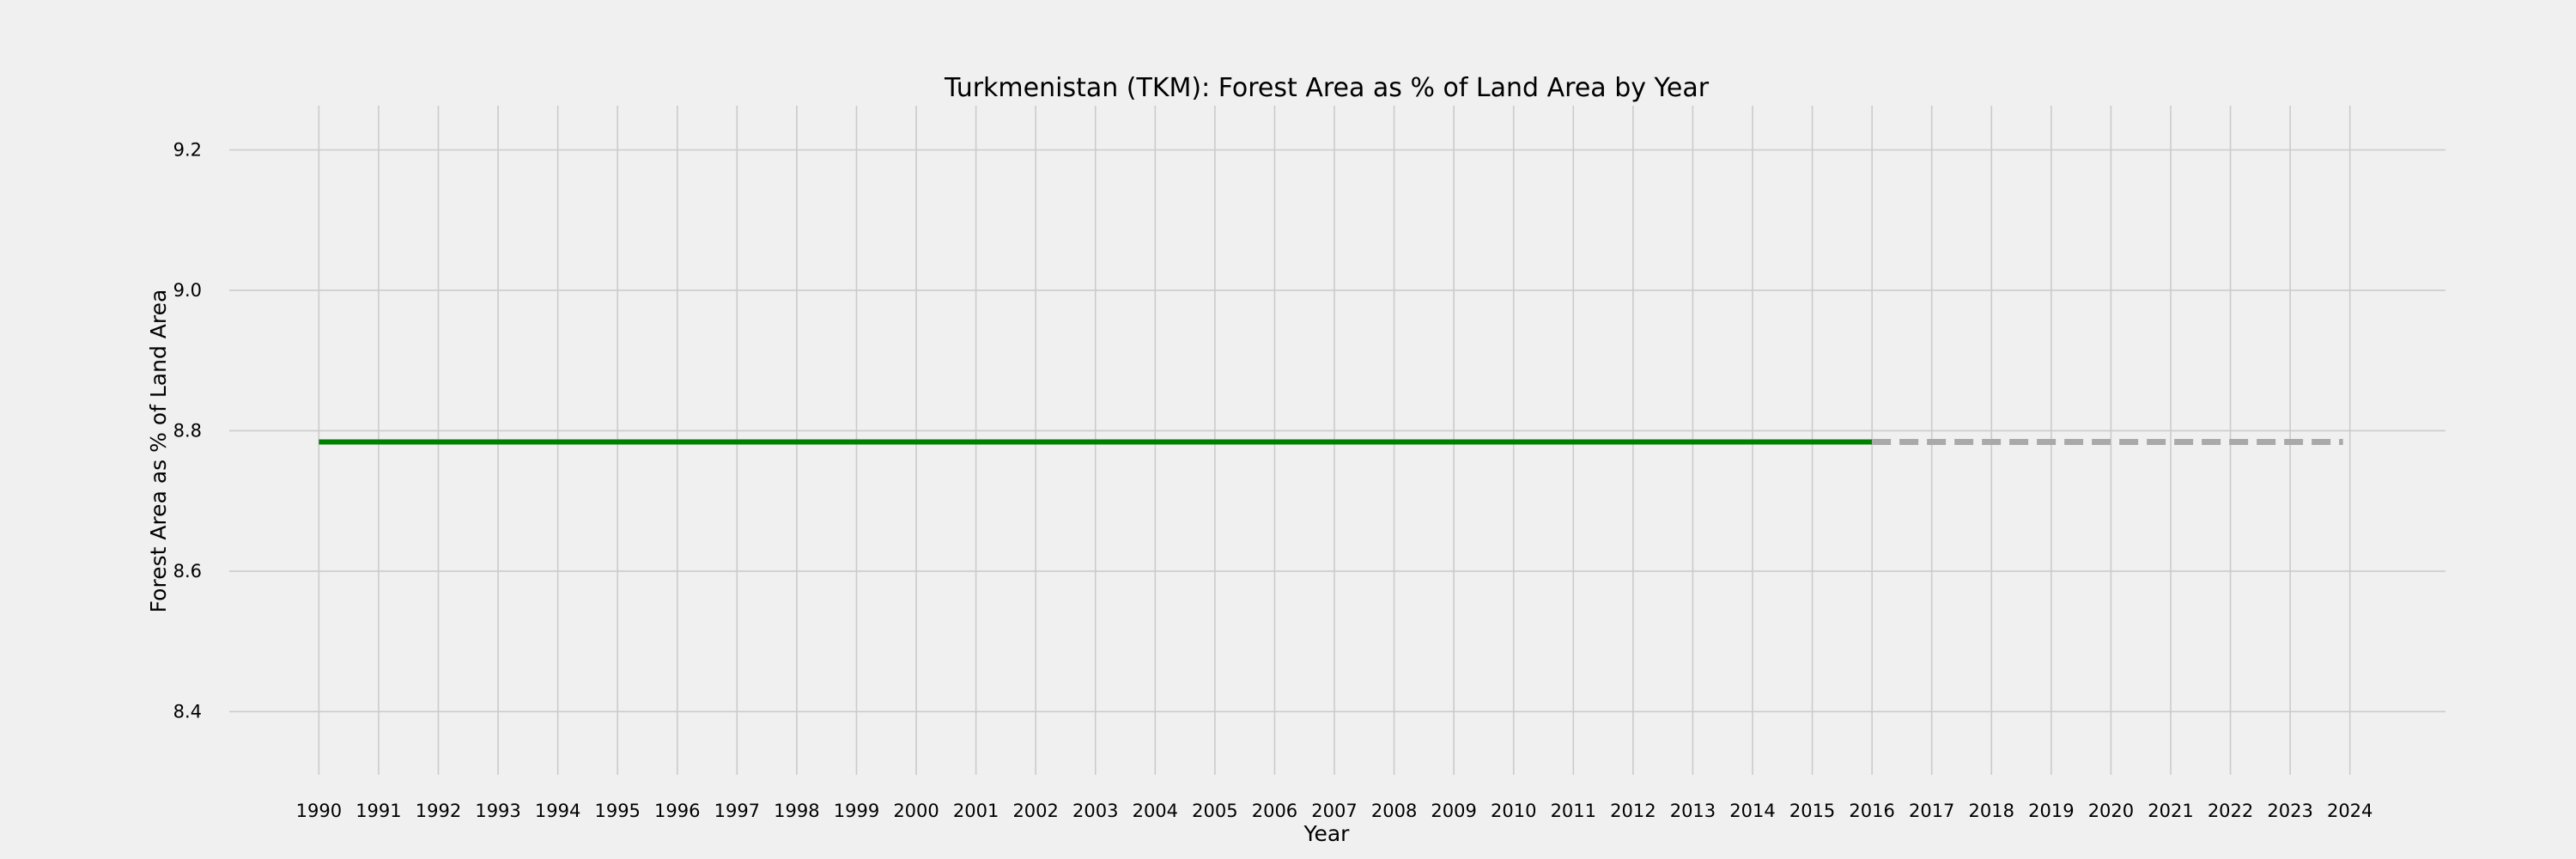 The height and width of the screenshot is (859, 2576). What do you see at coordinates (187, 149) in the screenshot?
I see `y-tick-label: 9.2` at bounding box center [187, 149].